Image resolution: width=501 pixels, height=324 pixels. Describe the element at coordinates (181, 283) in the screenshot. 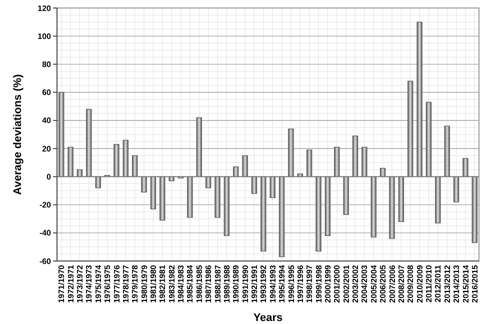

I see `x-tick-label: 1984/1983` at that location.